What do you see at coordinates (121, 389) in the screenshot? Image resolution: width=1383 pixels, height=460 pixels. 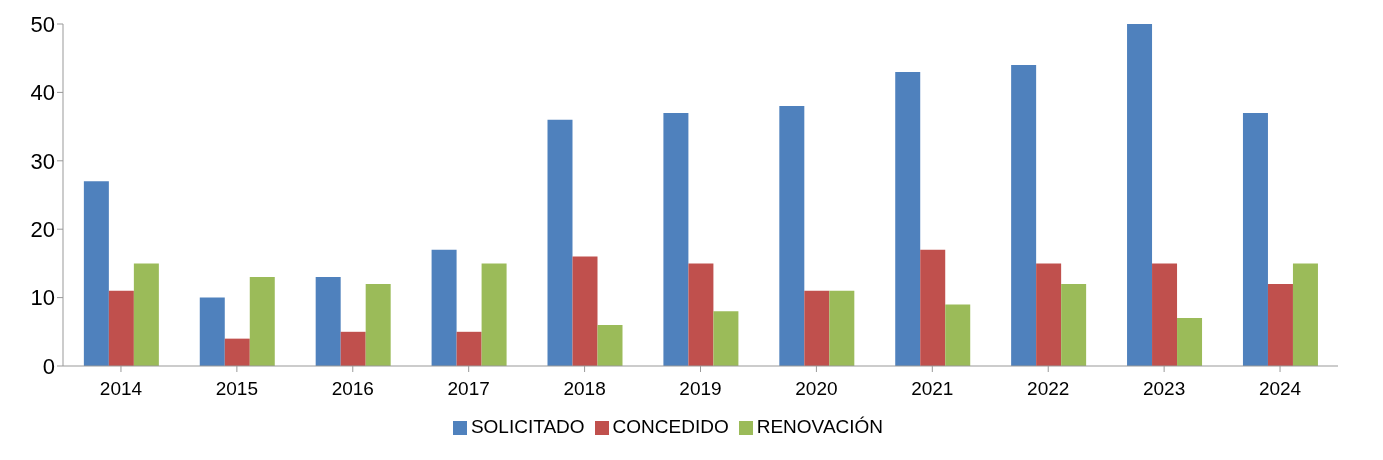 I see `x-tick-label: 2014` at bounding box center [121, 389].